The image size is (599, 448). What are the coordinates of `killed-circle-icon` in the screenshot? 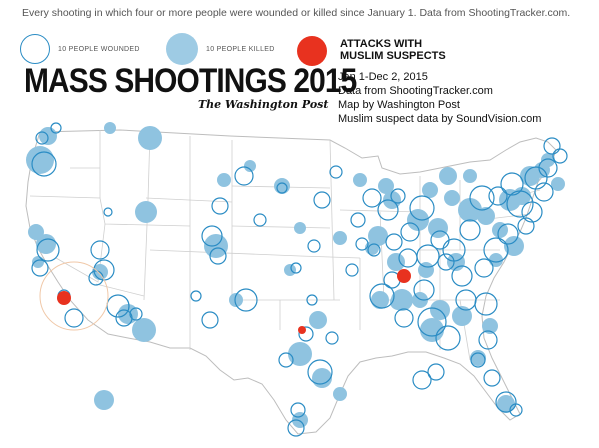 It's located at (182, 49).